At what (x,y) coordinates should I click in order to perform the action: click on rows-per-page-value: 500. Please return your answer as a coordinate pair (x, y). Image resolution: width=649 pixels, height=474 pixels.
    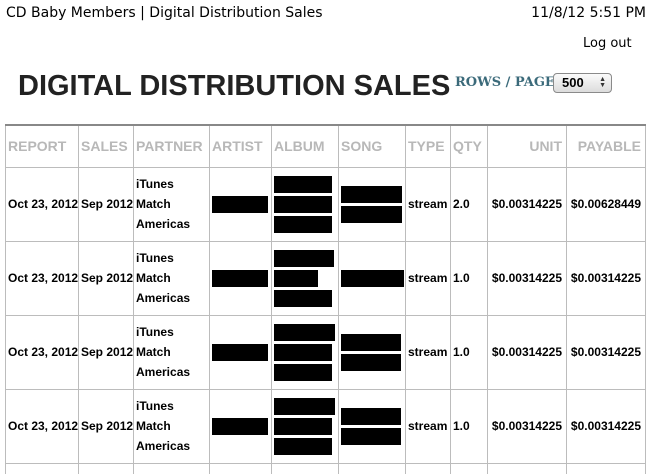
    Looking at the image, I should click on (573, 82).